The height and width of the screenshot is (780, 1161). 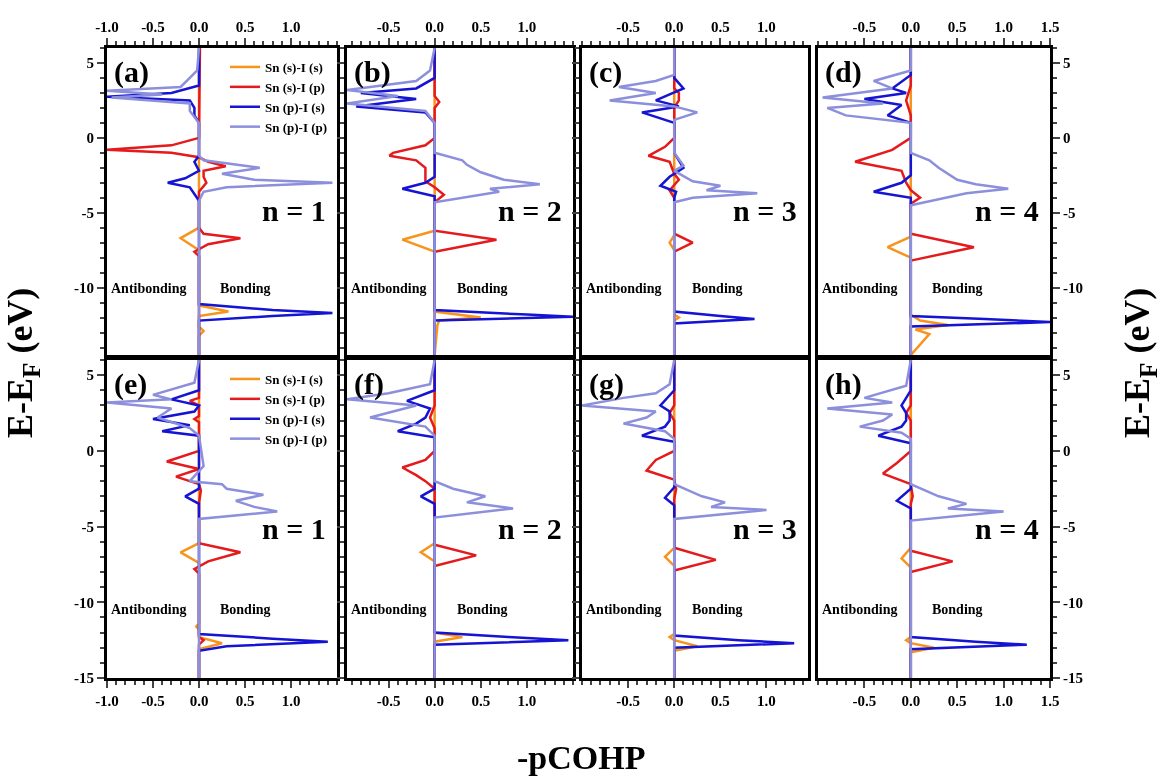 I want to click on annotation: (e), so click(x=131, y=384).